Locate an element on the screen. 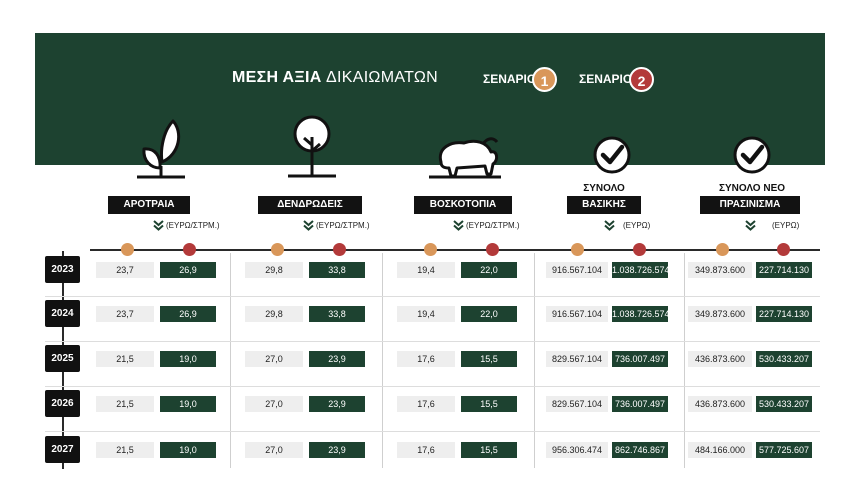  scenario2-value: 577.725.607 is located at coordinates (784, 450).